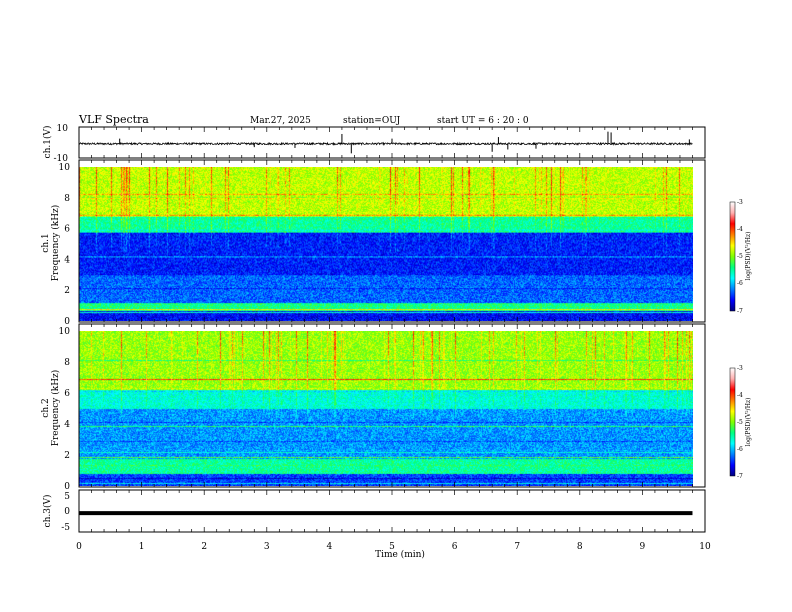  I want to click on ch1-colorbar: -3 -4 -5 -6 -7 log(PSD)(V²/Hz), so click(740, 257).